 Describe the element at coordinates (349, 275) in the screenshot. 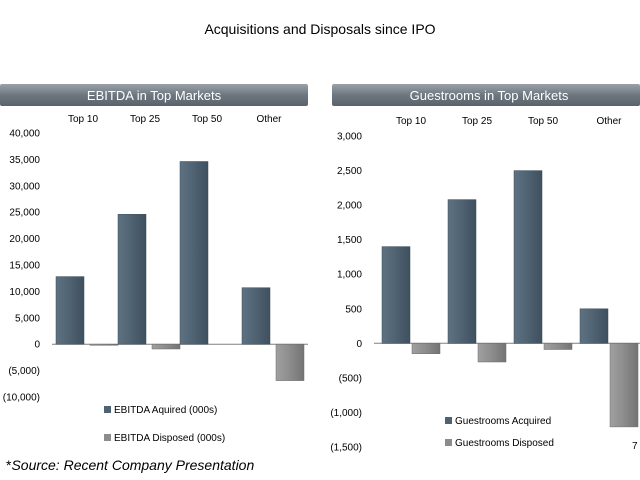

I see `guestrooms-ytick-label: 1,000` at that location.